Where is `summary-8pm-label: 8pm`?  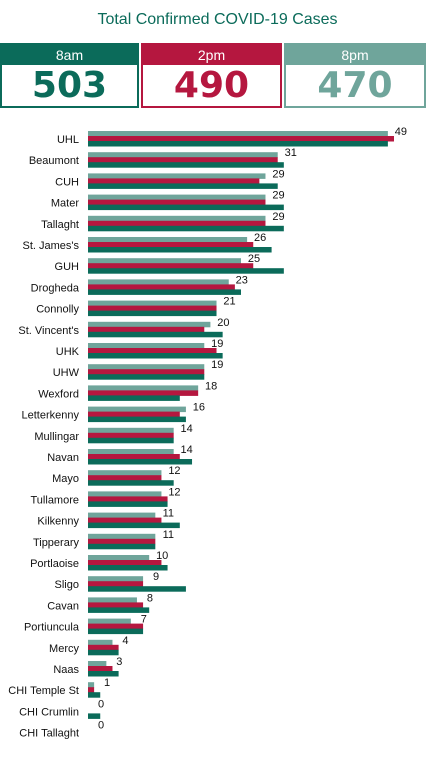
summary-8pm-label: 8pm is located at coordinates (355, 55).